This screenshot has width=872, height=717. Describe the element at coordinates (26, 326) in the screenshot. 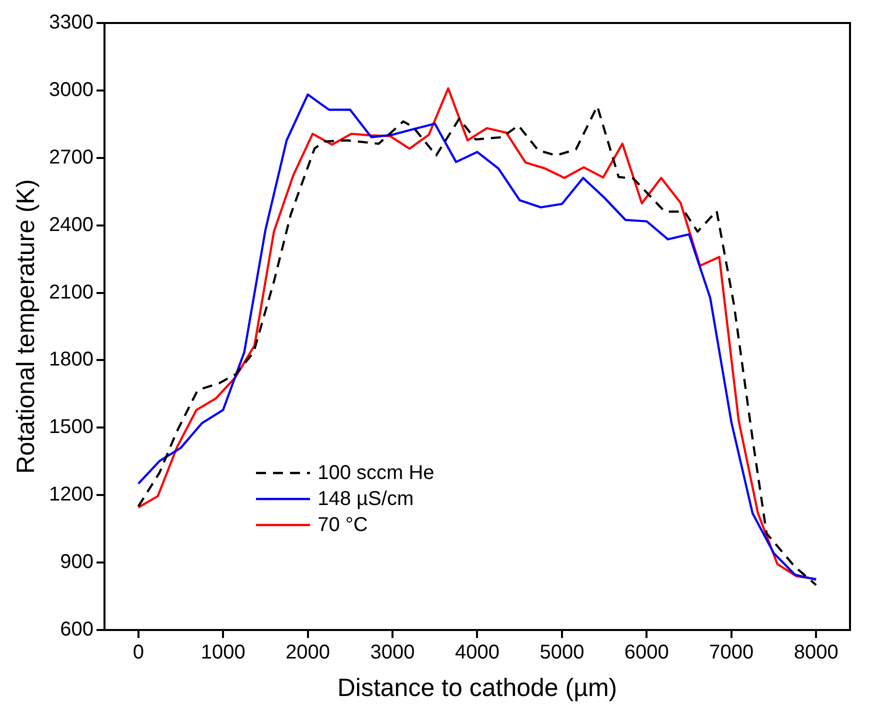

I see `y-axis-title: Rotational temperature (K)` at that location.